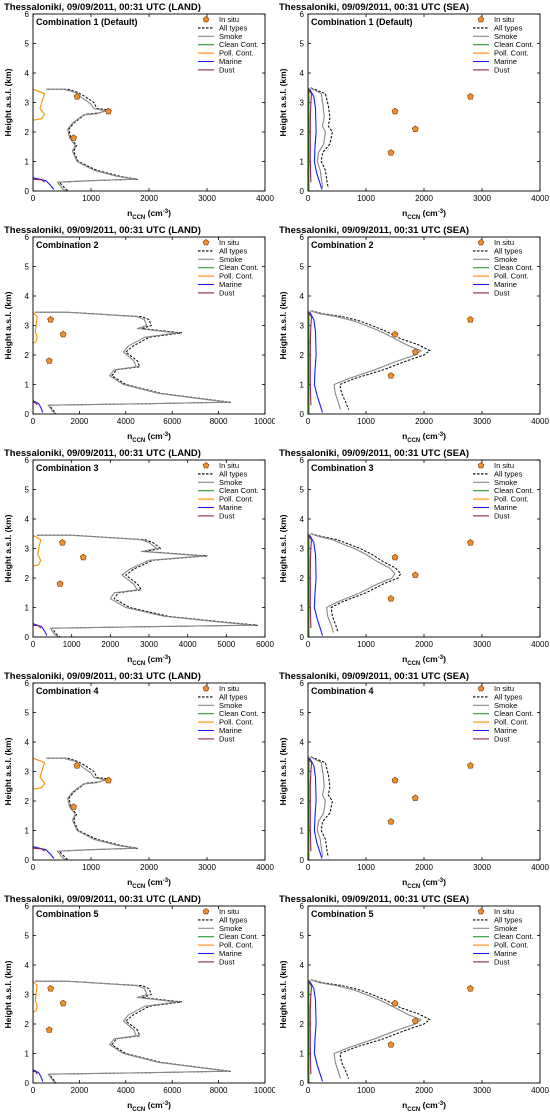 This screenshot has height=1118, width=550. I want to click on y-tick-label: 5, so click(302, 490).